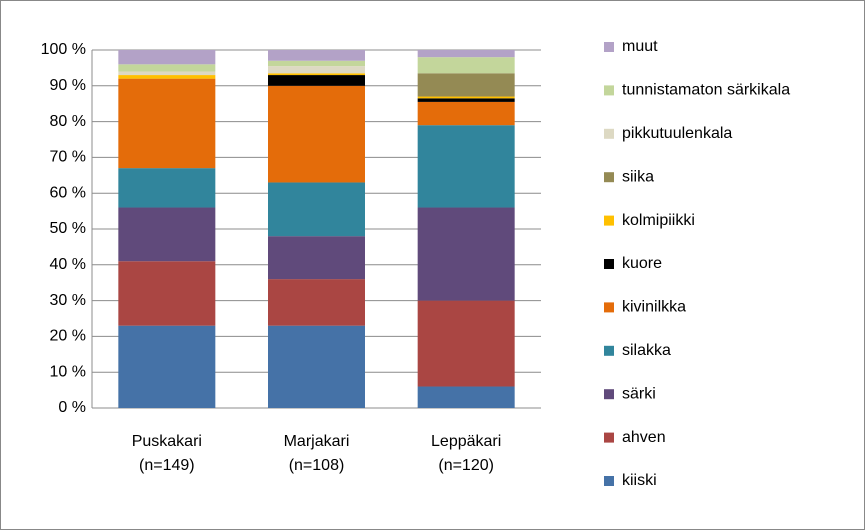  I want to click on y-tick-label: 80 %, so click(68, 121).